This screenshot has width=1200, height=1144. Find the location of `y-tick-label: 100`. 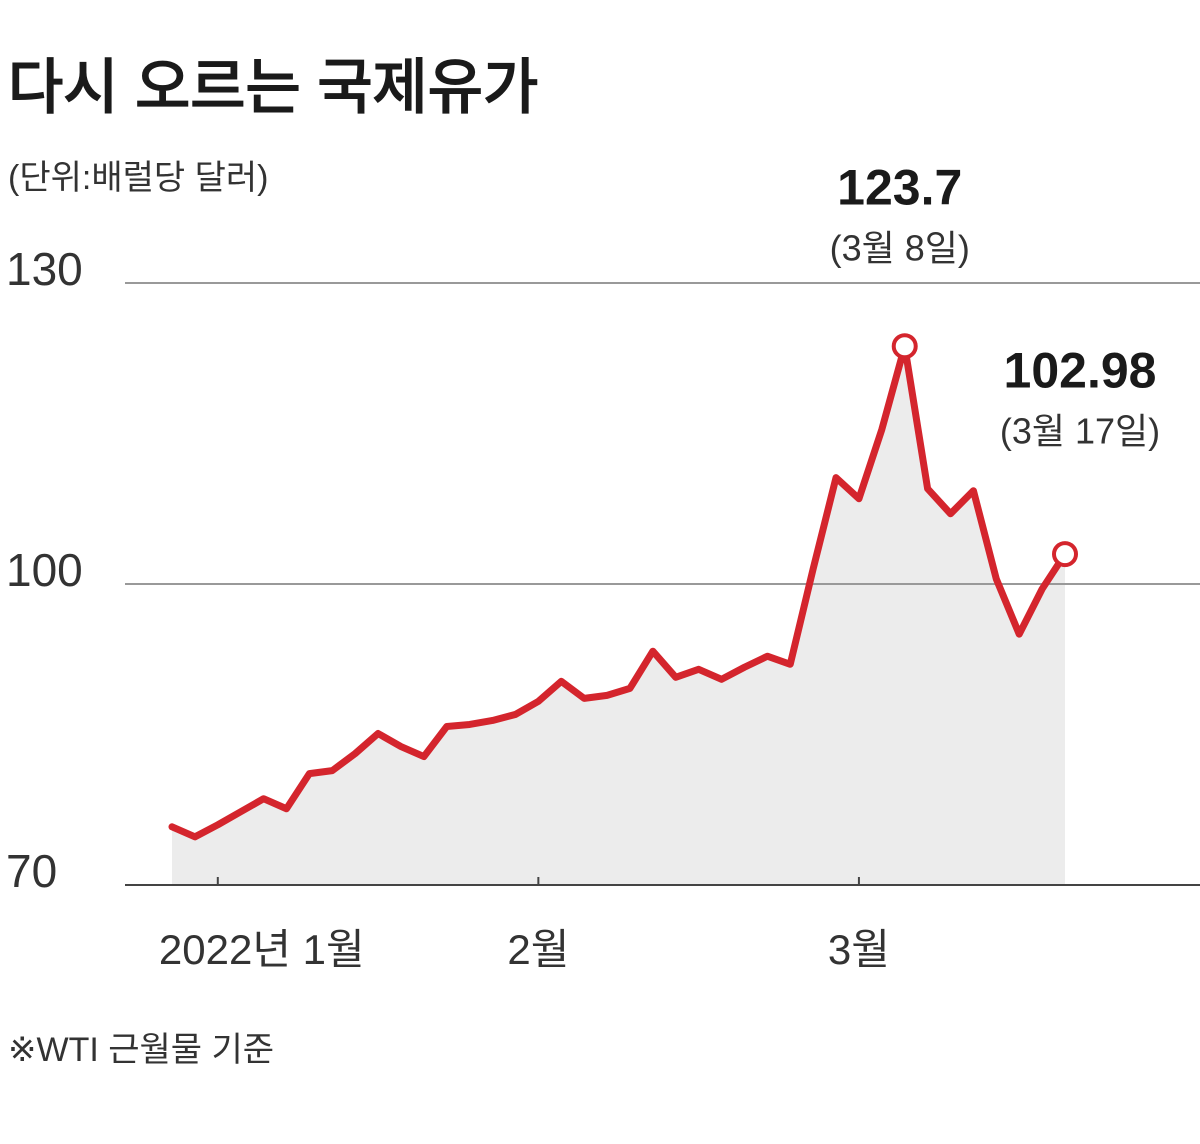

y-tick-label: 100 is located at coordinates (44, 570).